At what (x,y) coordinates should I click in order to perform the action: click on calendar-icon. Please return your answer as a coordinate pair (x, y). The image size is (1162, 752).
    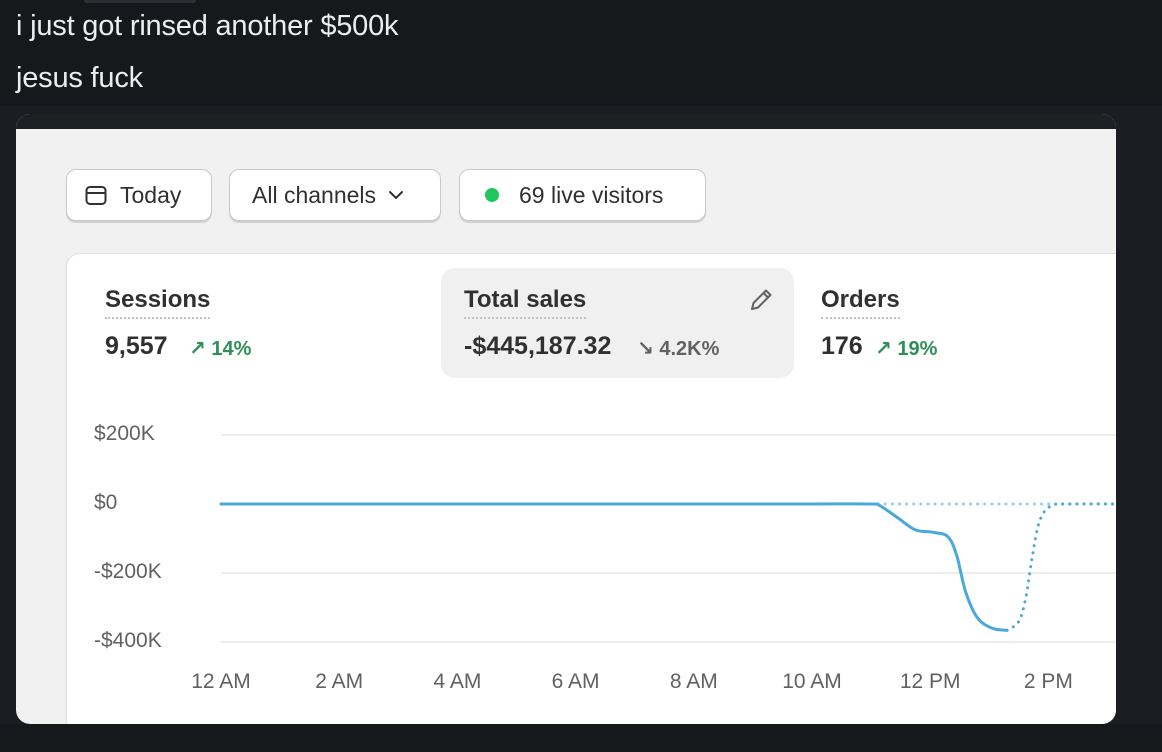
    Looking at the image, I should click on (96, 195).